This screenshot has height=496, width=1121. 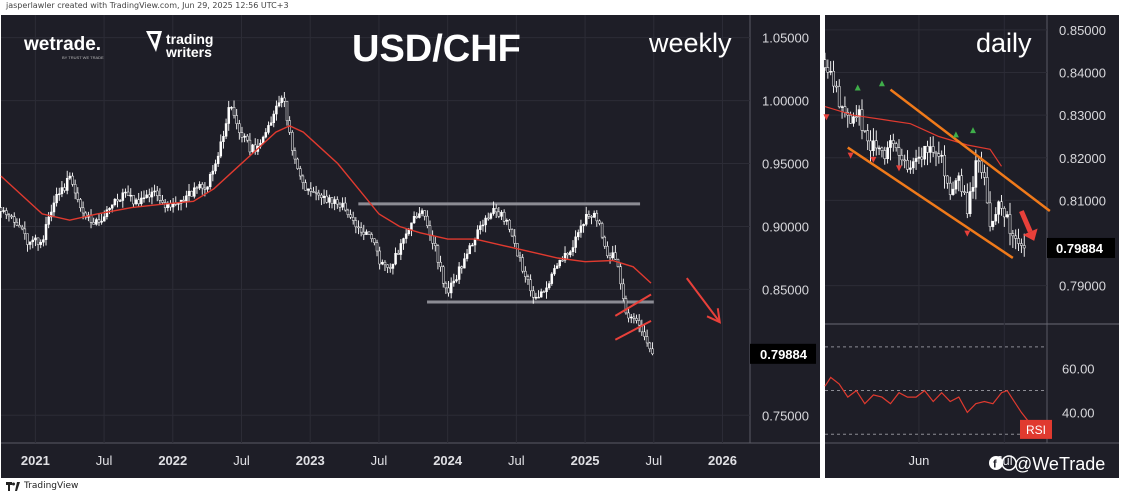 What do you see at coordinates (784, 354) in the screenshot?
I see `weekly-last-price-label: 0.79884` at bounding box center [784, 354].